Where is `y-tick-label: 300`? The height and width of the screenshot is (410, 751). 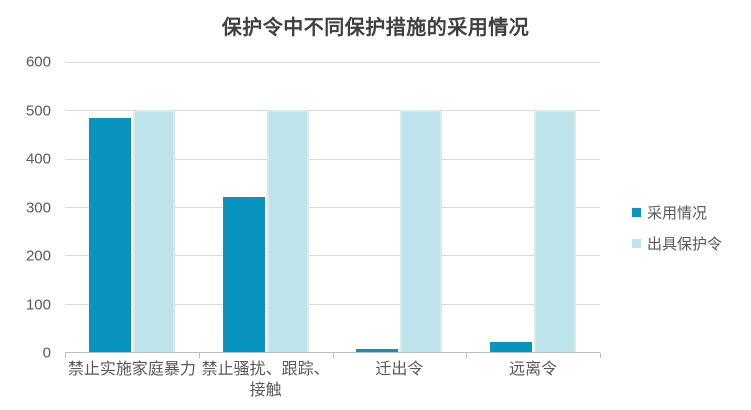 y-tick-label: 300 is located at coordinates (38, 207).